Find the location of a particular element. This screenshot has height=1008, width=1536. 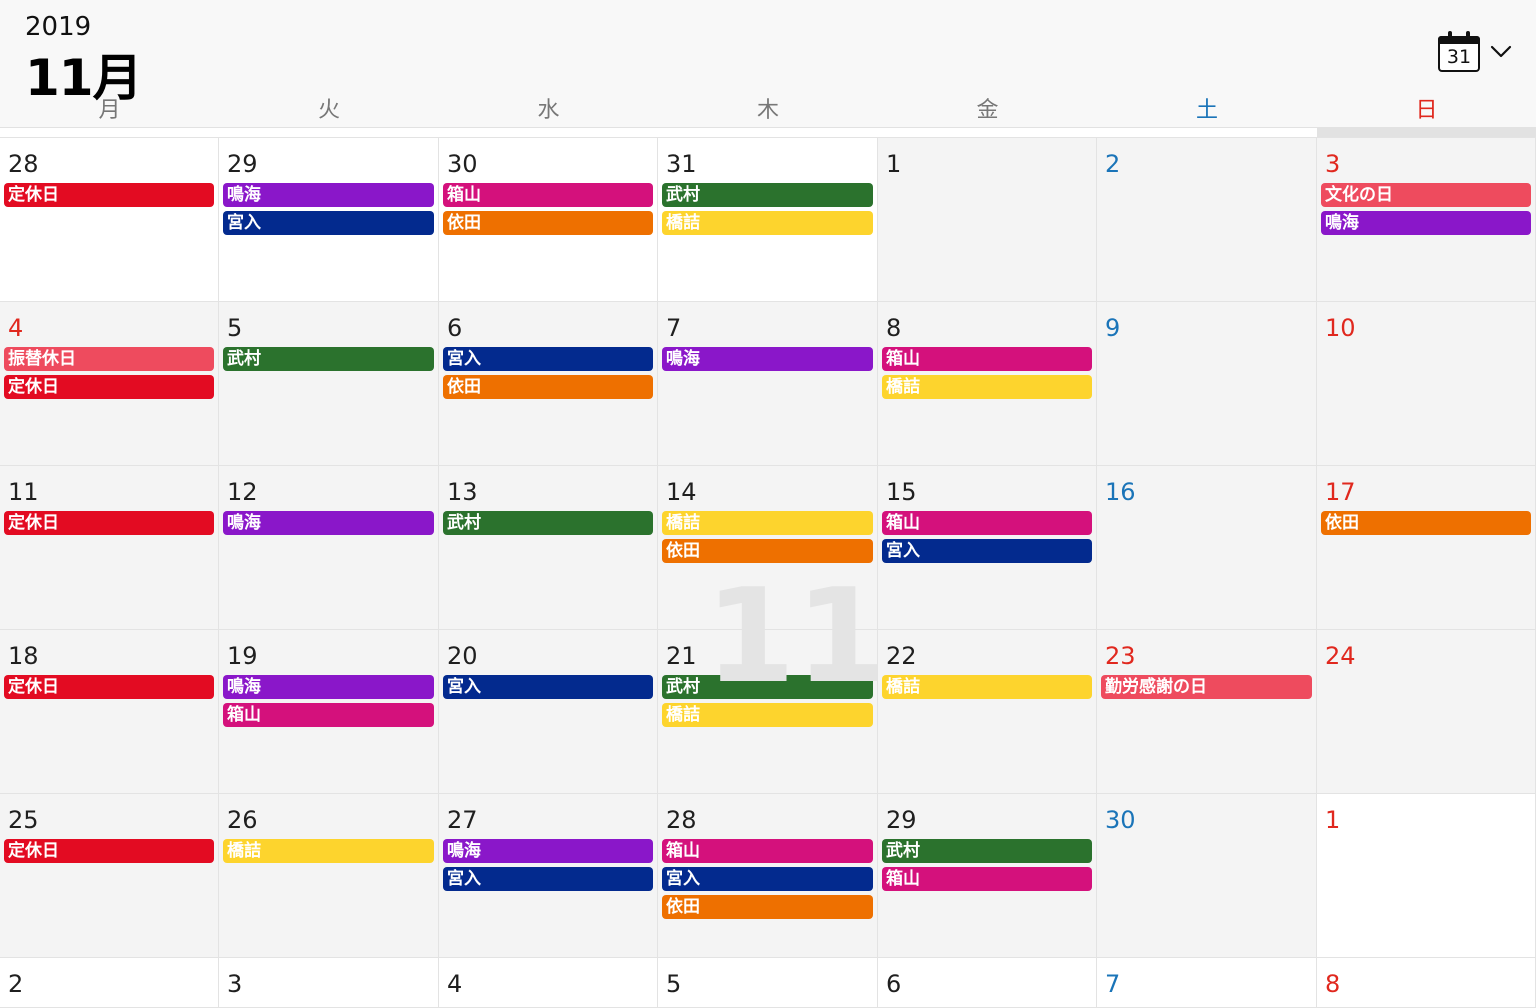

day-number: 8 is located at coordinates (894, 328).